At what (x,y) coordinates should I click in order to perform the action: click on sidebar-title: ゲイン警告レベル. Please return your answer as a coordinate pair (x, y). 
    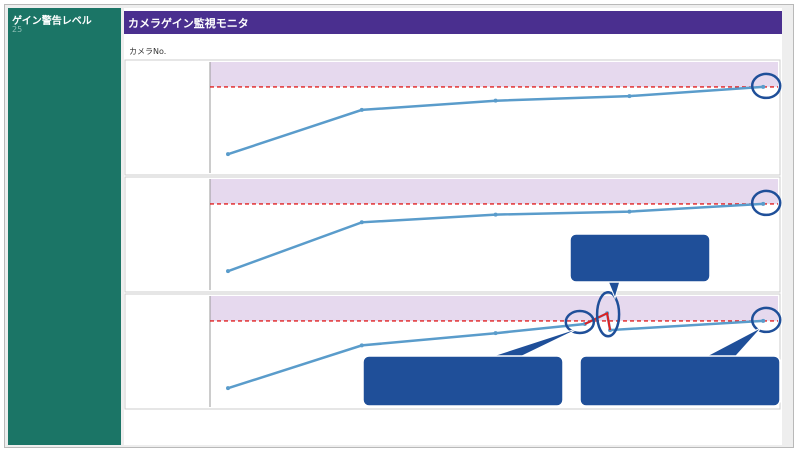
    Looking at the image, I should click on (52, 21).